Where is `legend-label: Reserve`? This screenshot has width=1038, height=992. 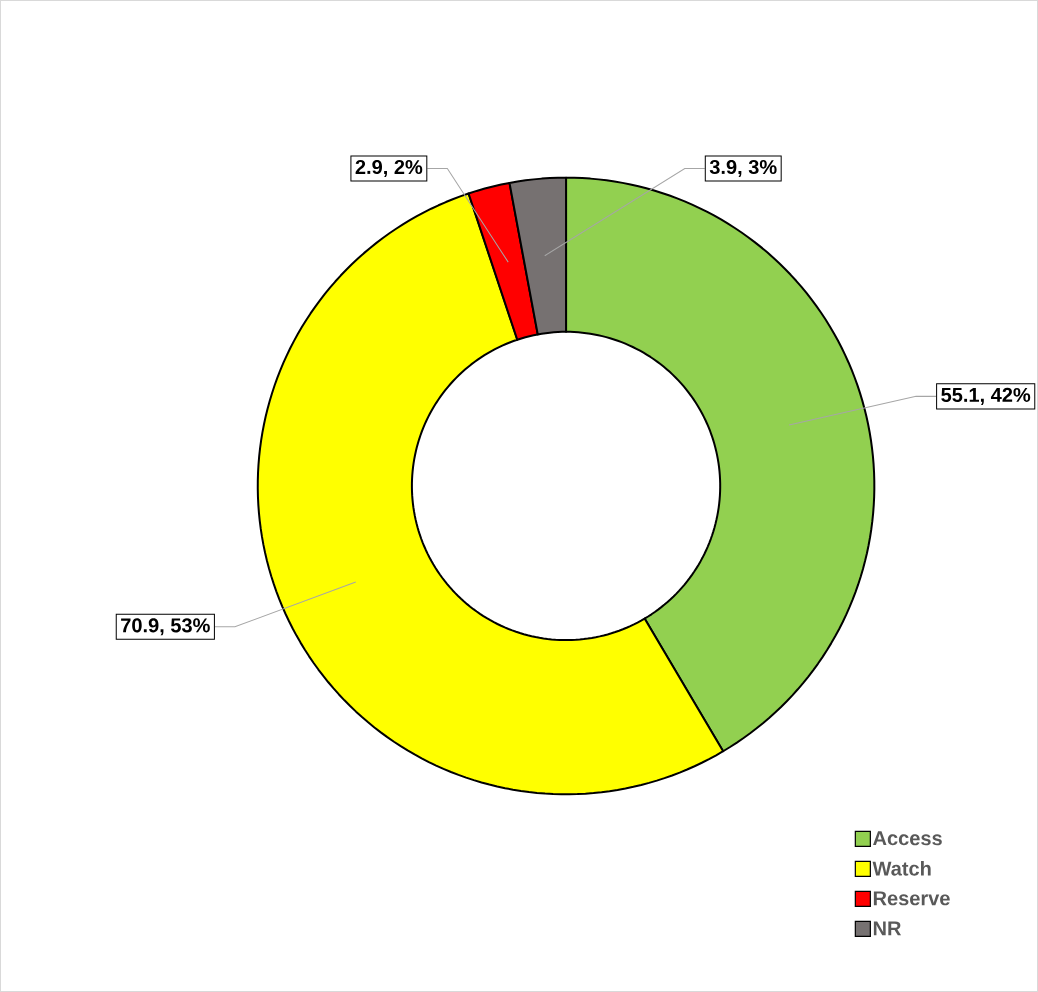
legend-label: Reserve is located at coordinates (911, 898).